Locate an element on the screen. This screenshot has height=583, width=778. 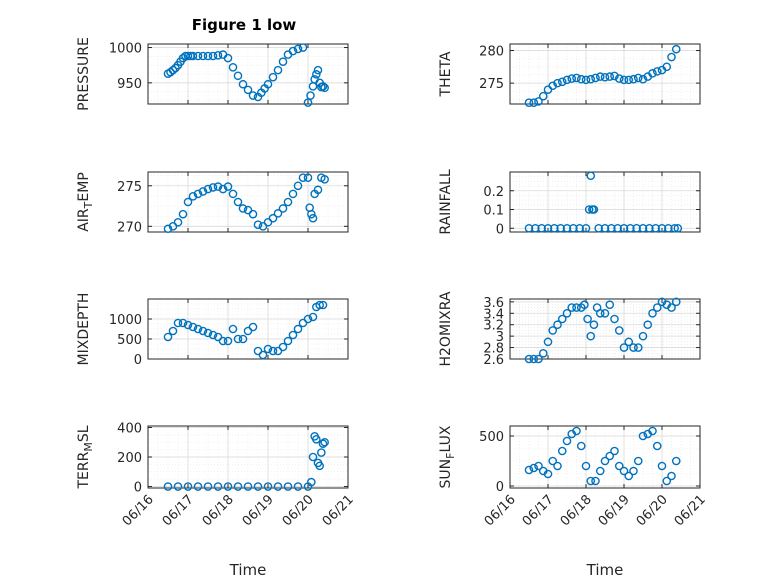
subplot-1: 950 1000 PRESSURE is located at coordinates (212, 74).